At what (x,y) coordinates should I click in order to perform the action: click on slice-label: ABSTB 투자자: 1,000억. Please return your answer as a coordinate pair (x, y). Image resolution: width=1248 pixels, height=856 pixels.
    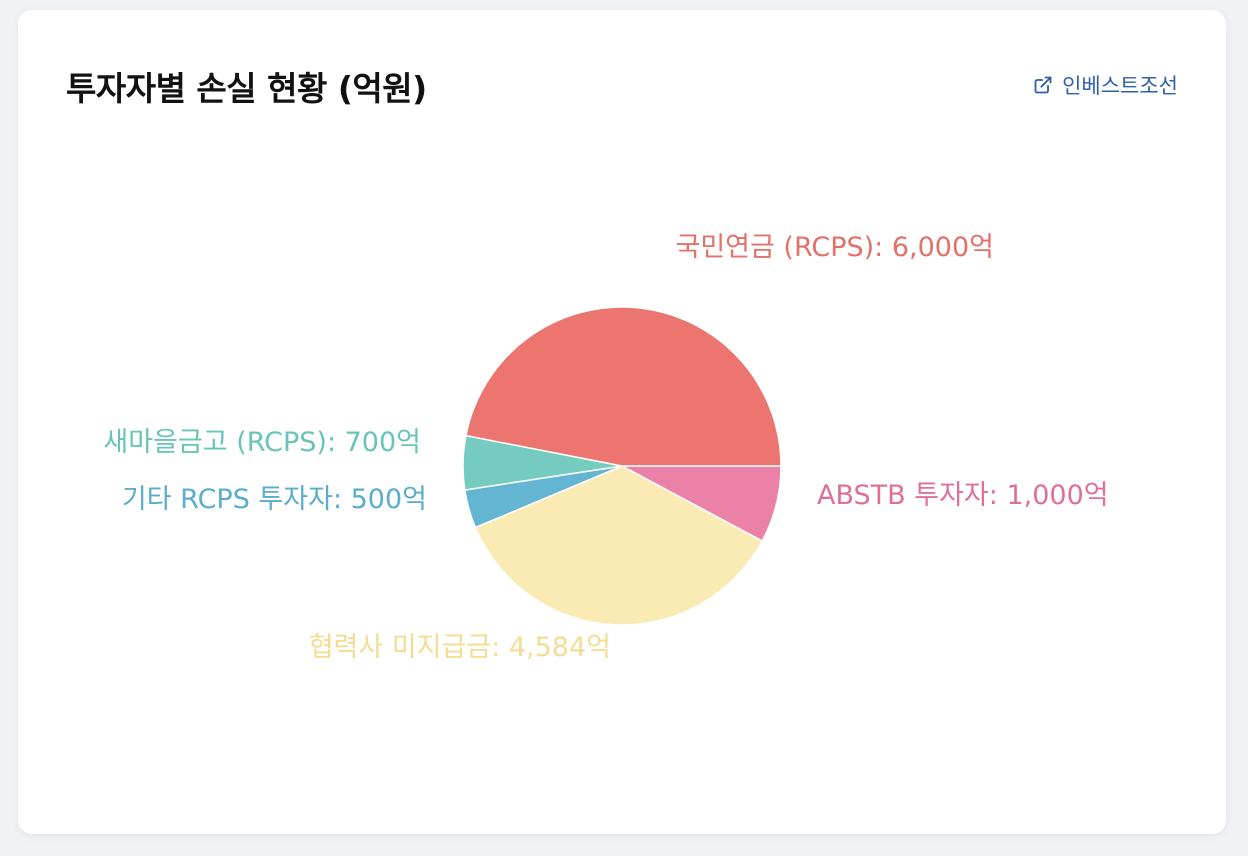
    Looking at the image, I should click on (963, 495).